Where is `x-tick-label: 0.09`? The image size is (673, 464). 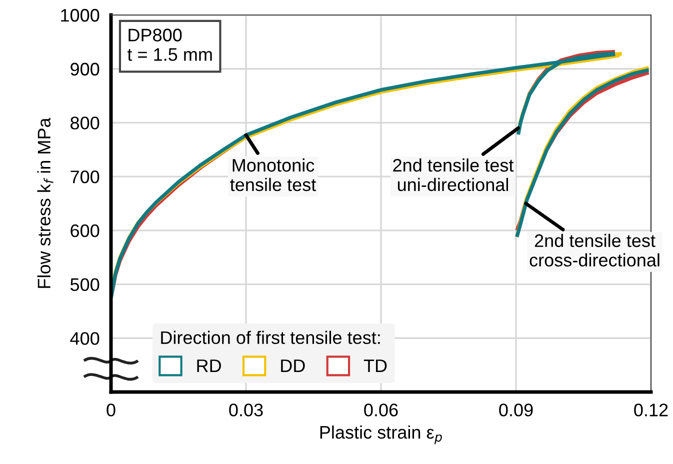
x-tick-label: 0.09 is located at coordinates (516, 410).